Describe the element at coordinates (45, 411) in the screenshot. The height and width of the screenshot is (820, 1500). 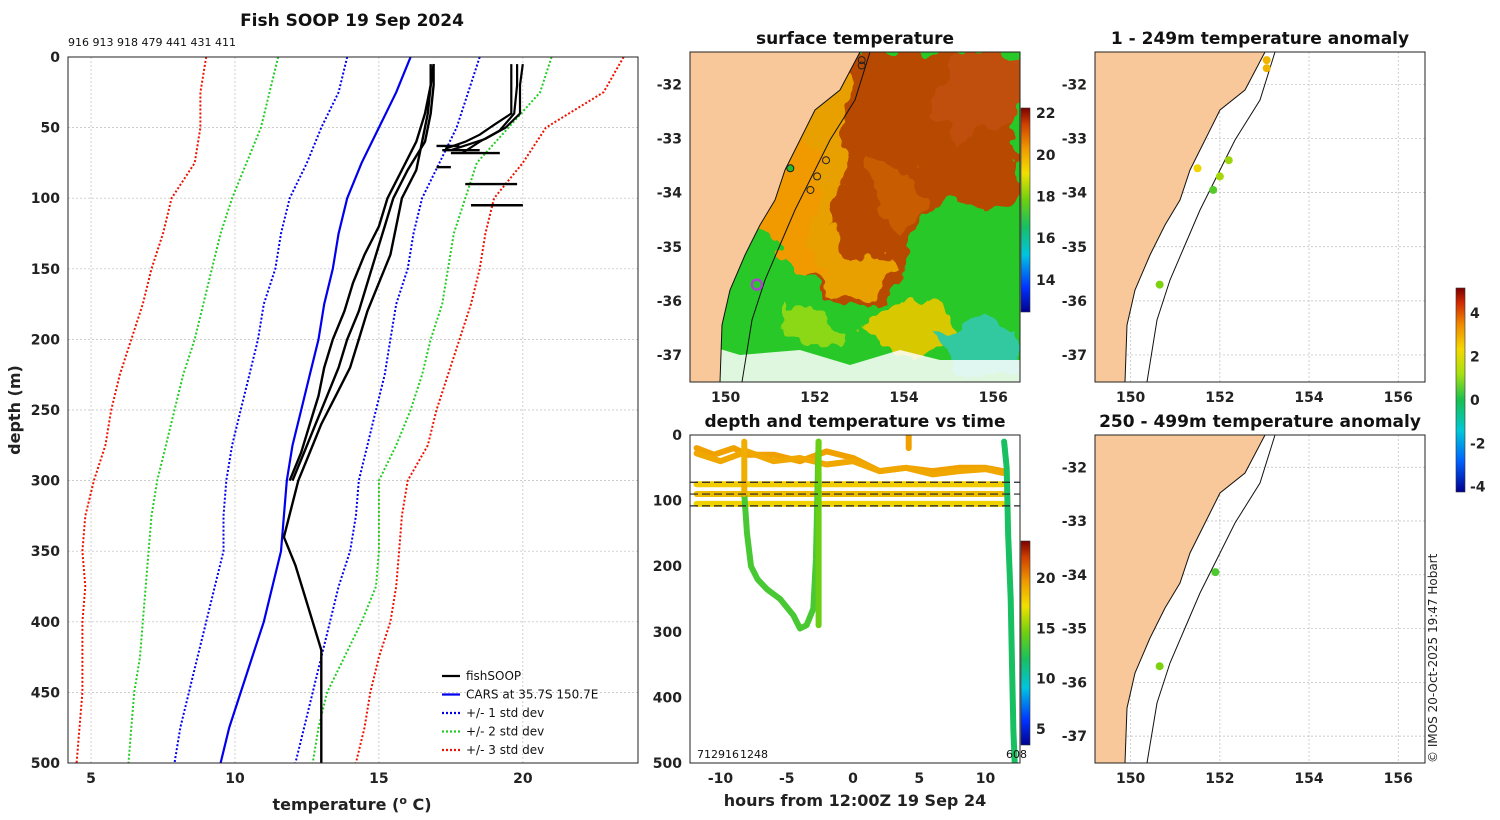
I see `profile-ytick-label: 250` at that location.